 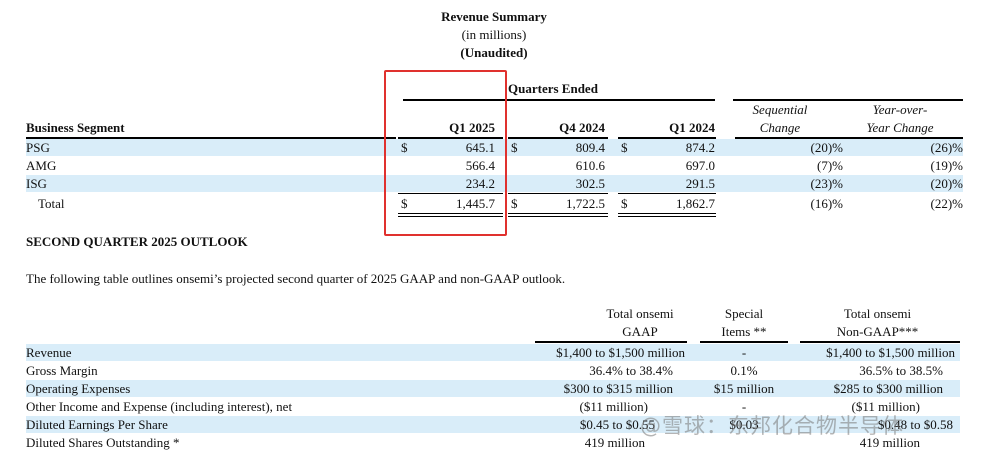 What do you see at coordinates (947, 183) in the screenshot?
I see `yoy-change-value: (20)%` at bounding box center [947, 183].